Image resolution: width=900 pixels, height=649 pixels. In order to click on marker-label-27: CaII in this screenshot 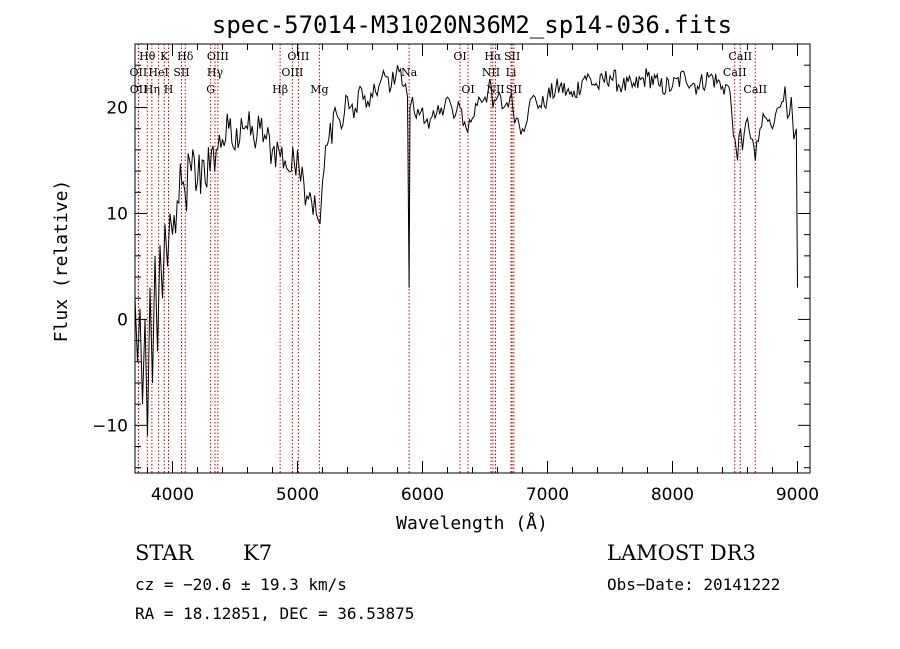, I will do `click(755, 89)`.